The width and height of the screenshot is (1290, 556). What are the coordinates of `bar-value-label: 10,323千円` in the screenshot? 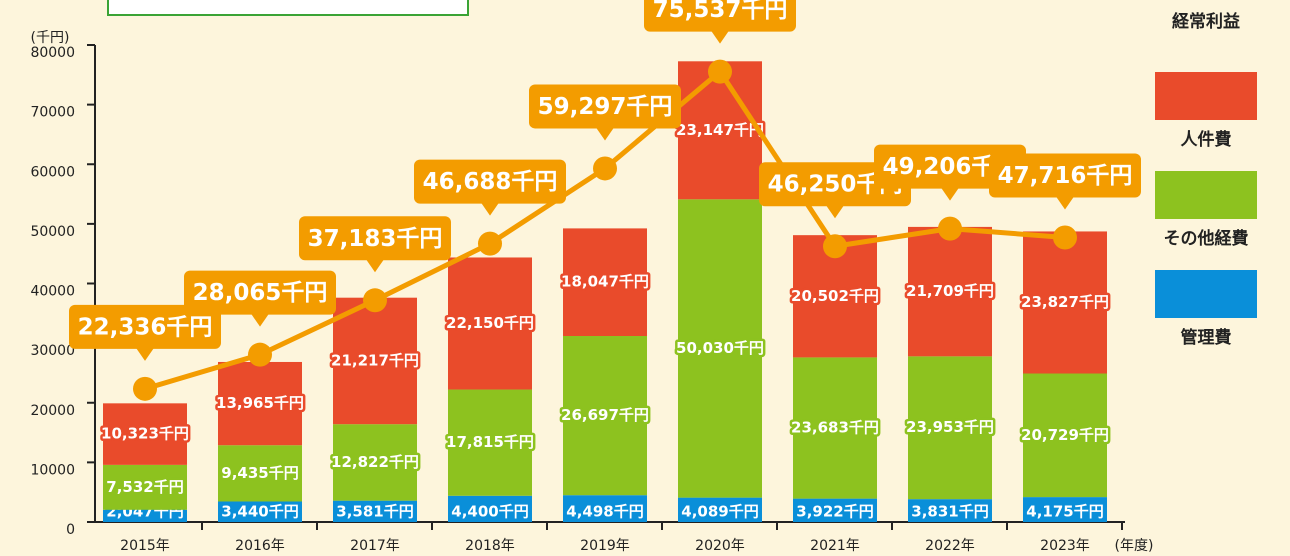 It's located at (145, 434).